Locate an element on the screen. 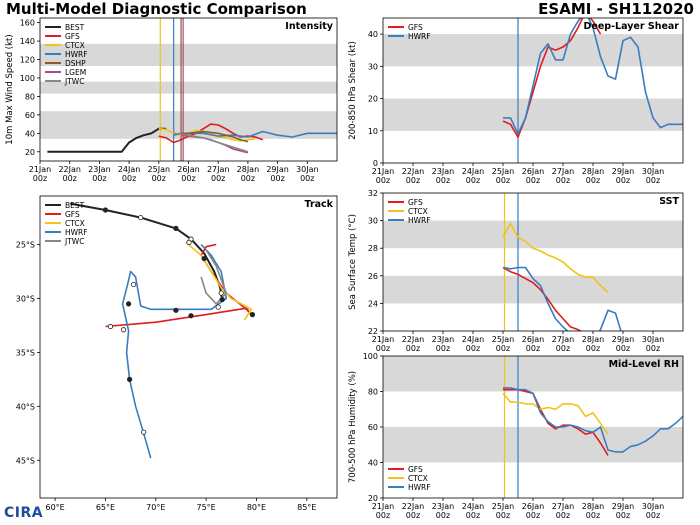 The height and width of the screenshot is (525, 700). intensity-series-dshp is located at coordinates (215, 136).